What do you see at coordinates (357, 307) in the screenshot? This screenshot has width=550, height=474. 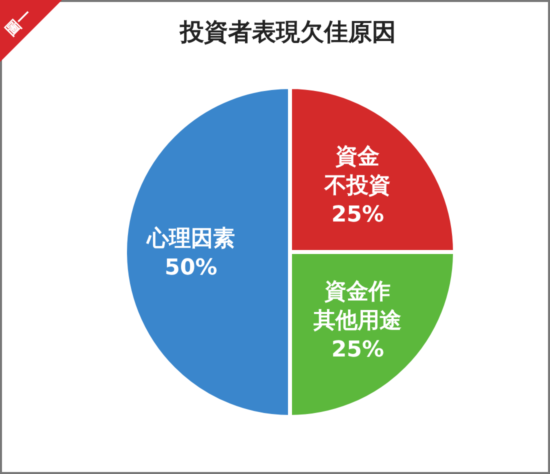 I see `slice-label: 資金作其他用途` at bounding box center [357, 307].